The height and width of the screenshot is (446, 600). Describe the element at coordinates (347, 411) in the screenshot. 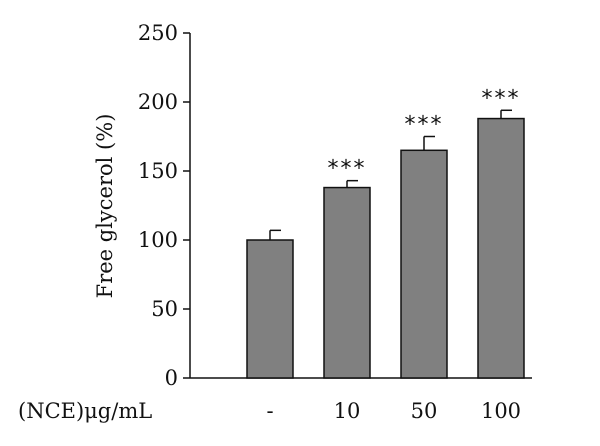

I see `x-tick-label: 10` at that location.